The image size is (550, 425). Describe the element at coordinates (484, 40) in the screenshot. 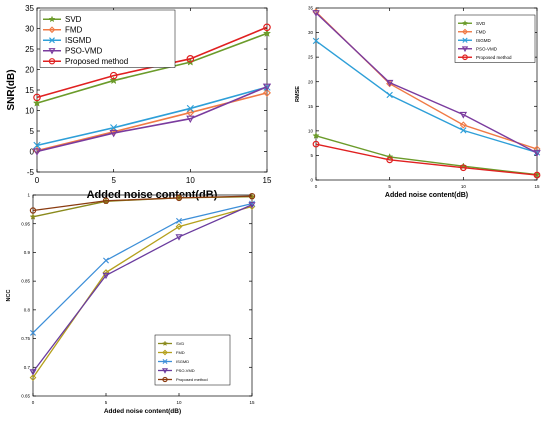

I see `legend-label: ISGMD` at that location.